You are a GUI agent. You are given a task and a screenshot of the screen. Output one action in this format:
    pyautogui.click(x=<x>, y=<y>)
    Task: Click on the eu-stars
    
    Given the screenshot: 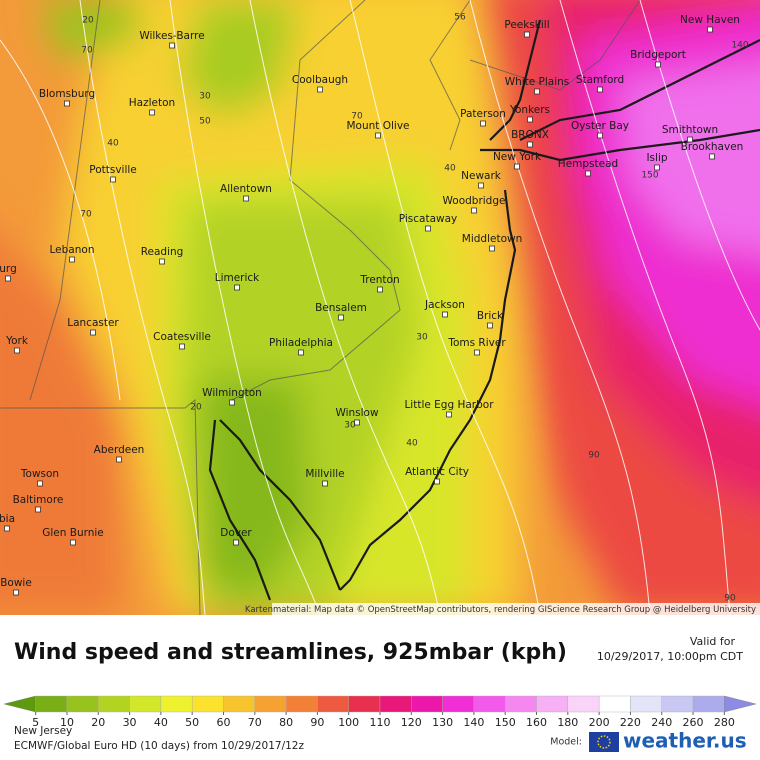 What is the action you would take?
    pyautogui.click(x=604, y=742)
    